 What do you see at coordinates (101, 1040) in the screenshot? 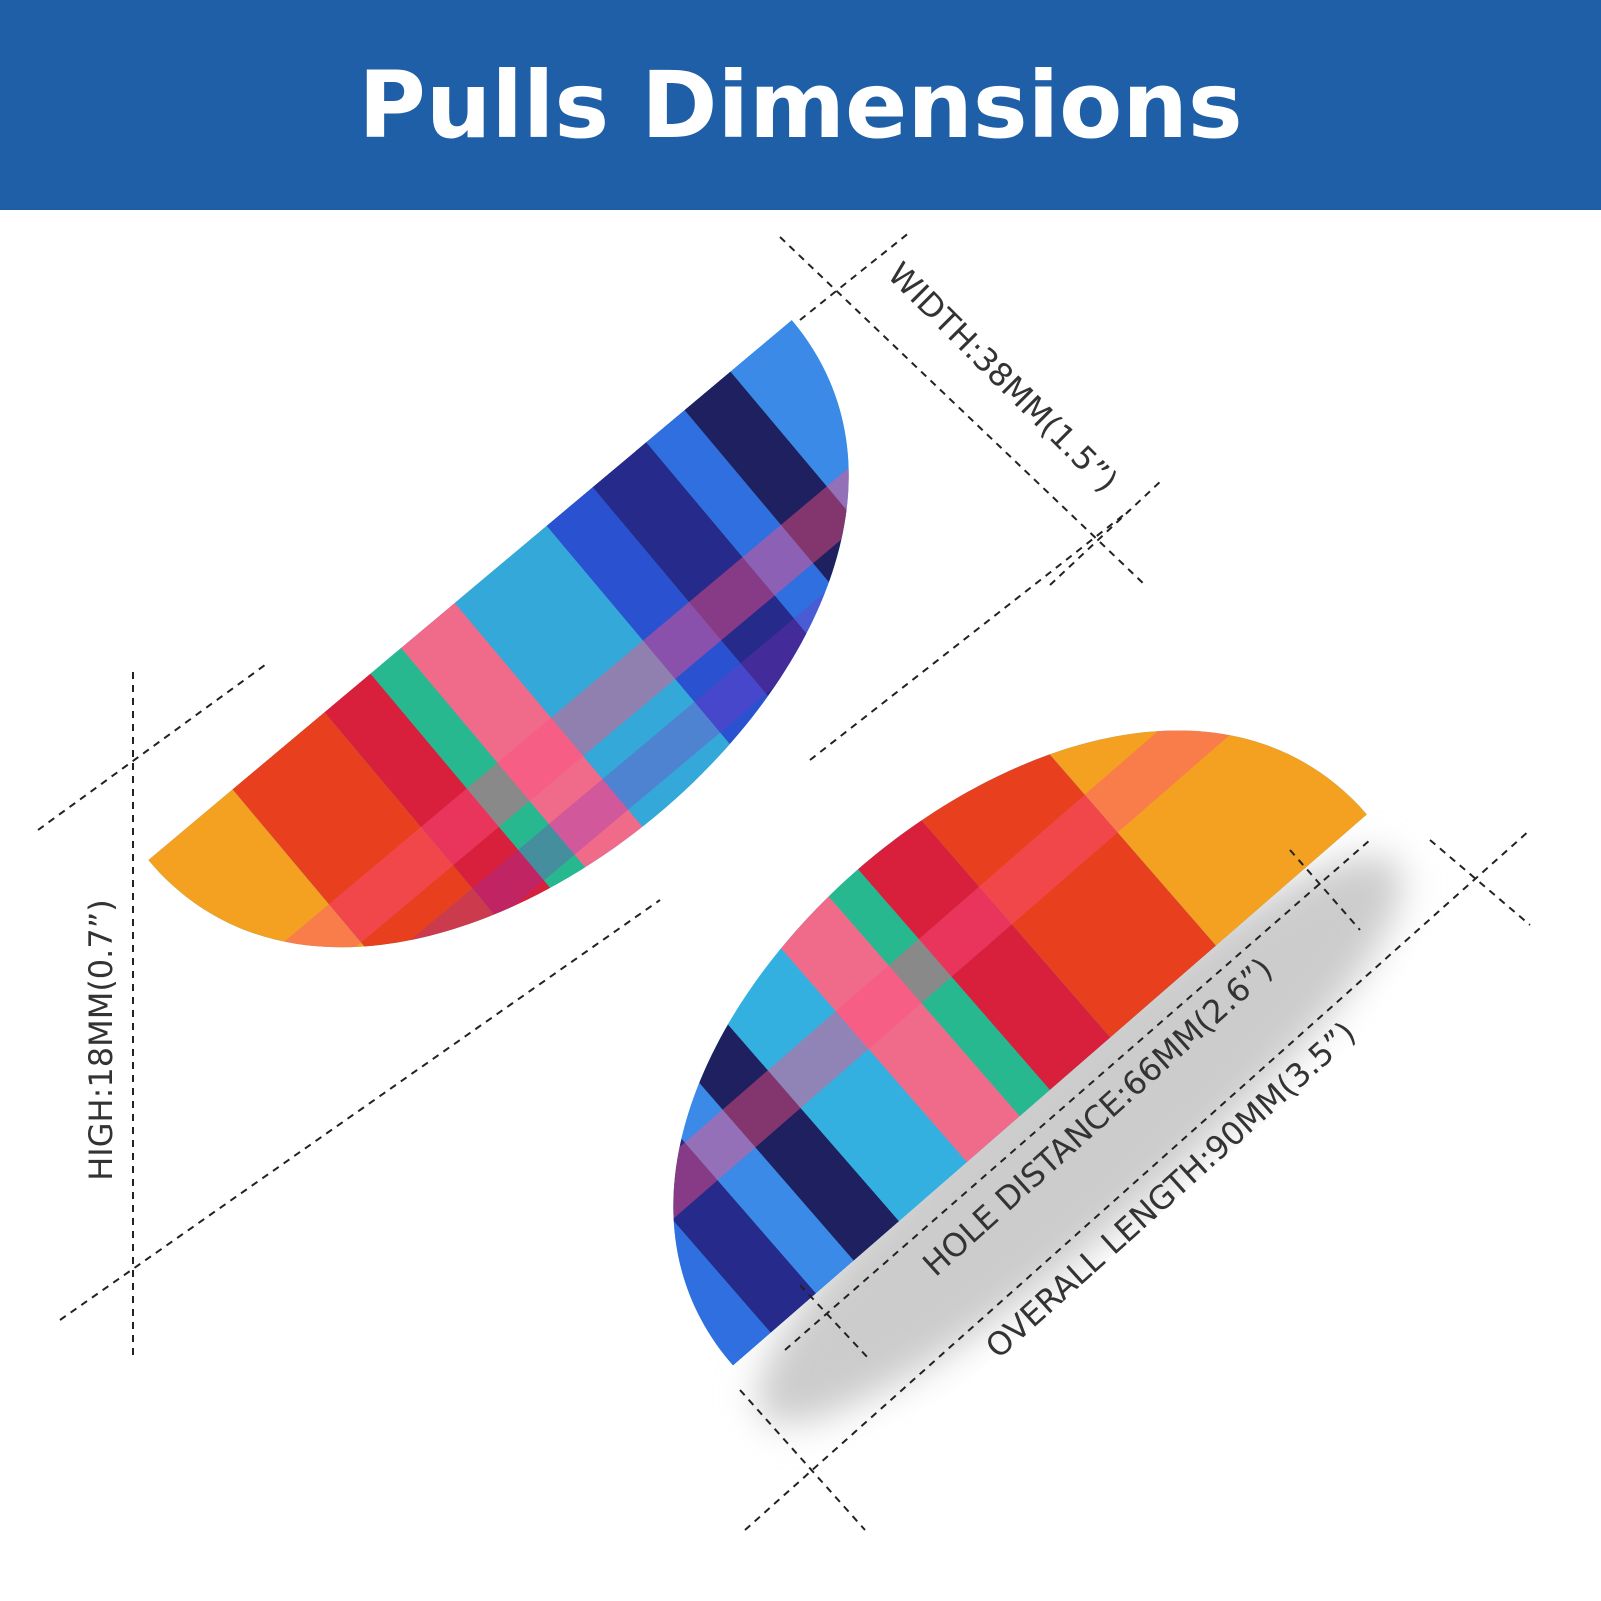
I see `height-label: HIGH:18MM(0.7”)` at bounding box center [101, 1040].